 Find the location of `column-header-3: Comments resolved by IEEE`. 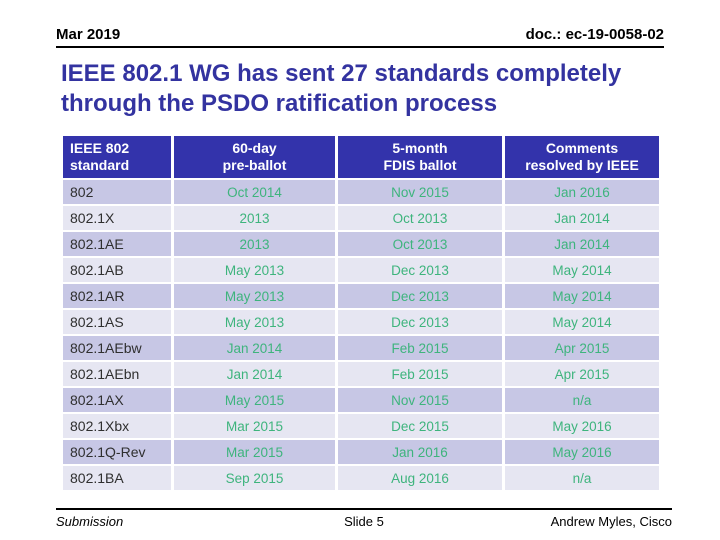

column-header-3: Comments resolved by IEEE is located at coordinates (582, 157).